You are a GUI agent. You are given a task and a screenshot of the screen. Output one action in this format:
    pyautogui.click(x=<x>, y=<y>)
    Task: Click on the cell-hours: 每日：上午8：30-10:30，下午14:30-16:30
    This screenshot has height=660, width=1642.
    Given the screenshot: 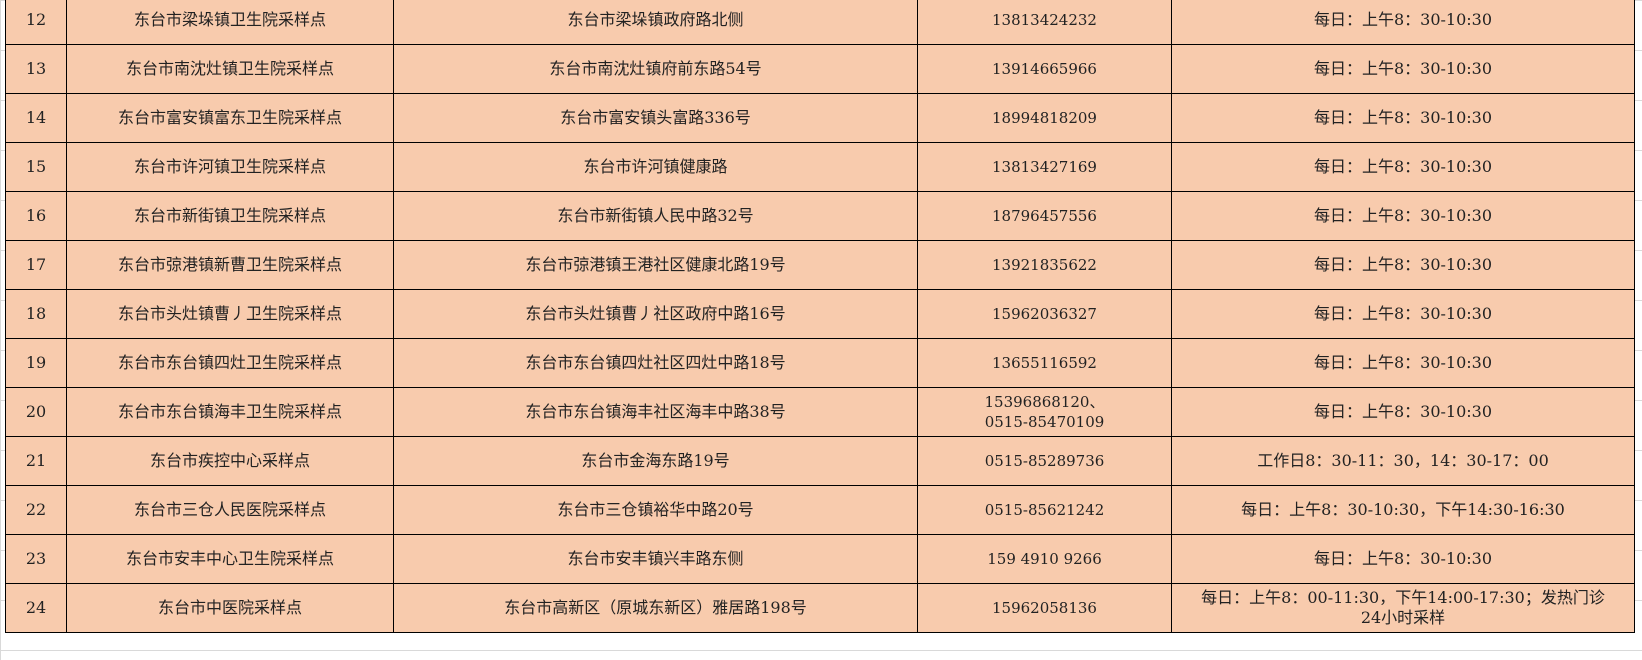 What is the action you would take?
    pyautogui.click(x=1403, y=510)
    